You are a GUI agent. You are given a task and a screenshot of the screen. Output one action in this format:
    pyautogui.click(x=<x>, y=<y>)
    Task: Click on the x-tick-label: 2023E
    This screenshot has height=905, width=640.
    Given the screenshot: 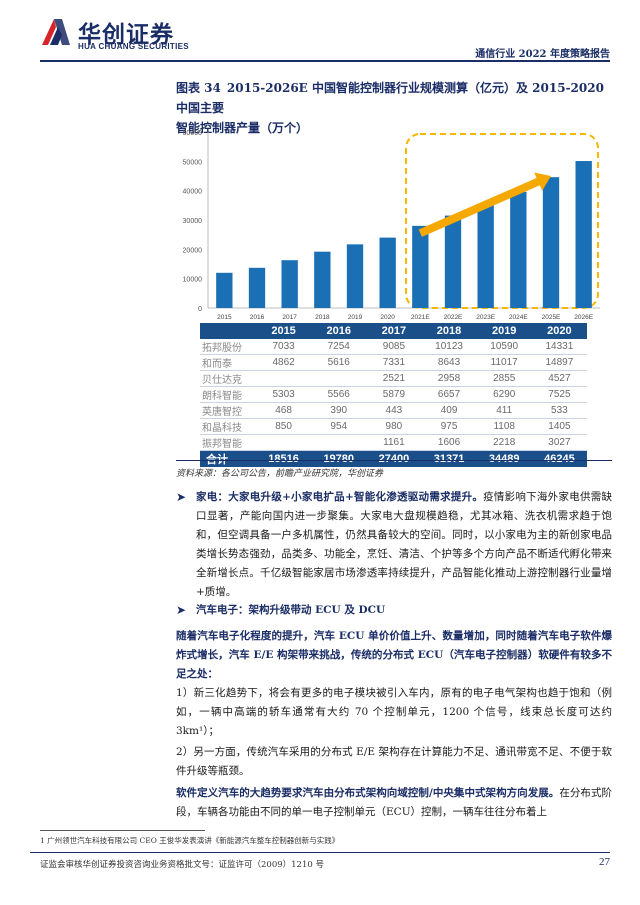 What is the action you would take?
    pyautogui.click(x=485, y=317)
    